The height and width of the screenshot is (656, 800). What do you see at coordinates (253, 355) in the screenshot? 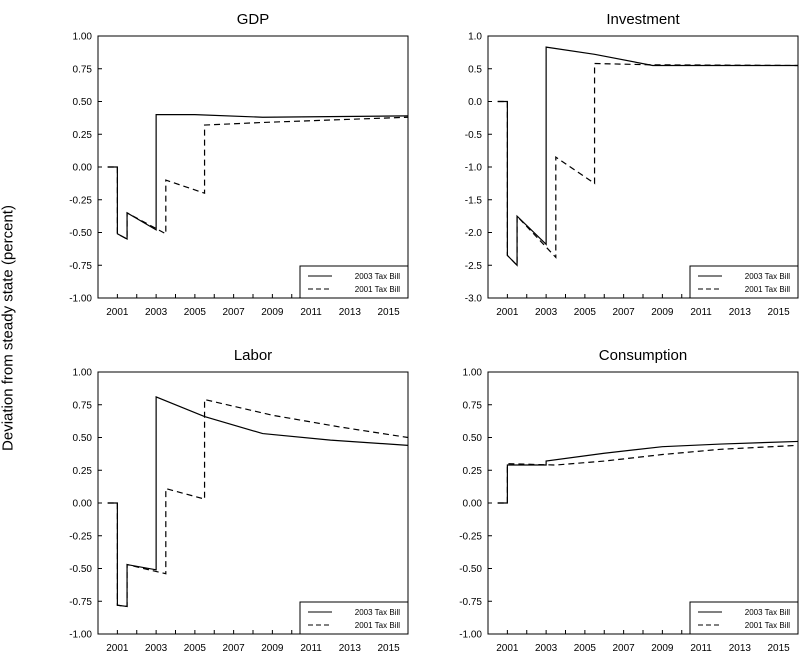
I see `chart-title: Labor` at bounding box center [253, 355].